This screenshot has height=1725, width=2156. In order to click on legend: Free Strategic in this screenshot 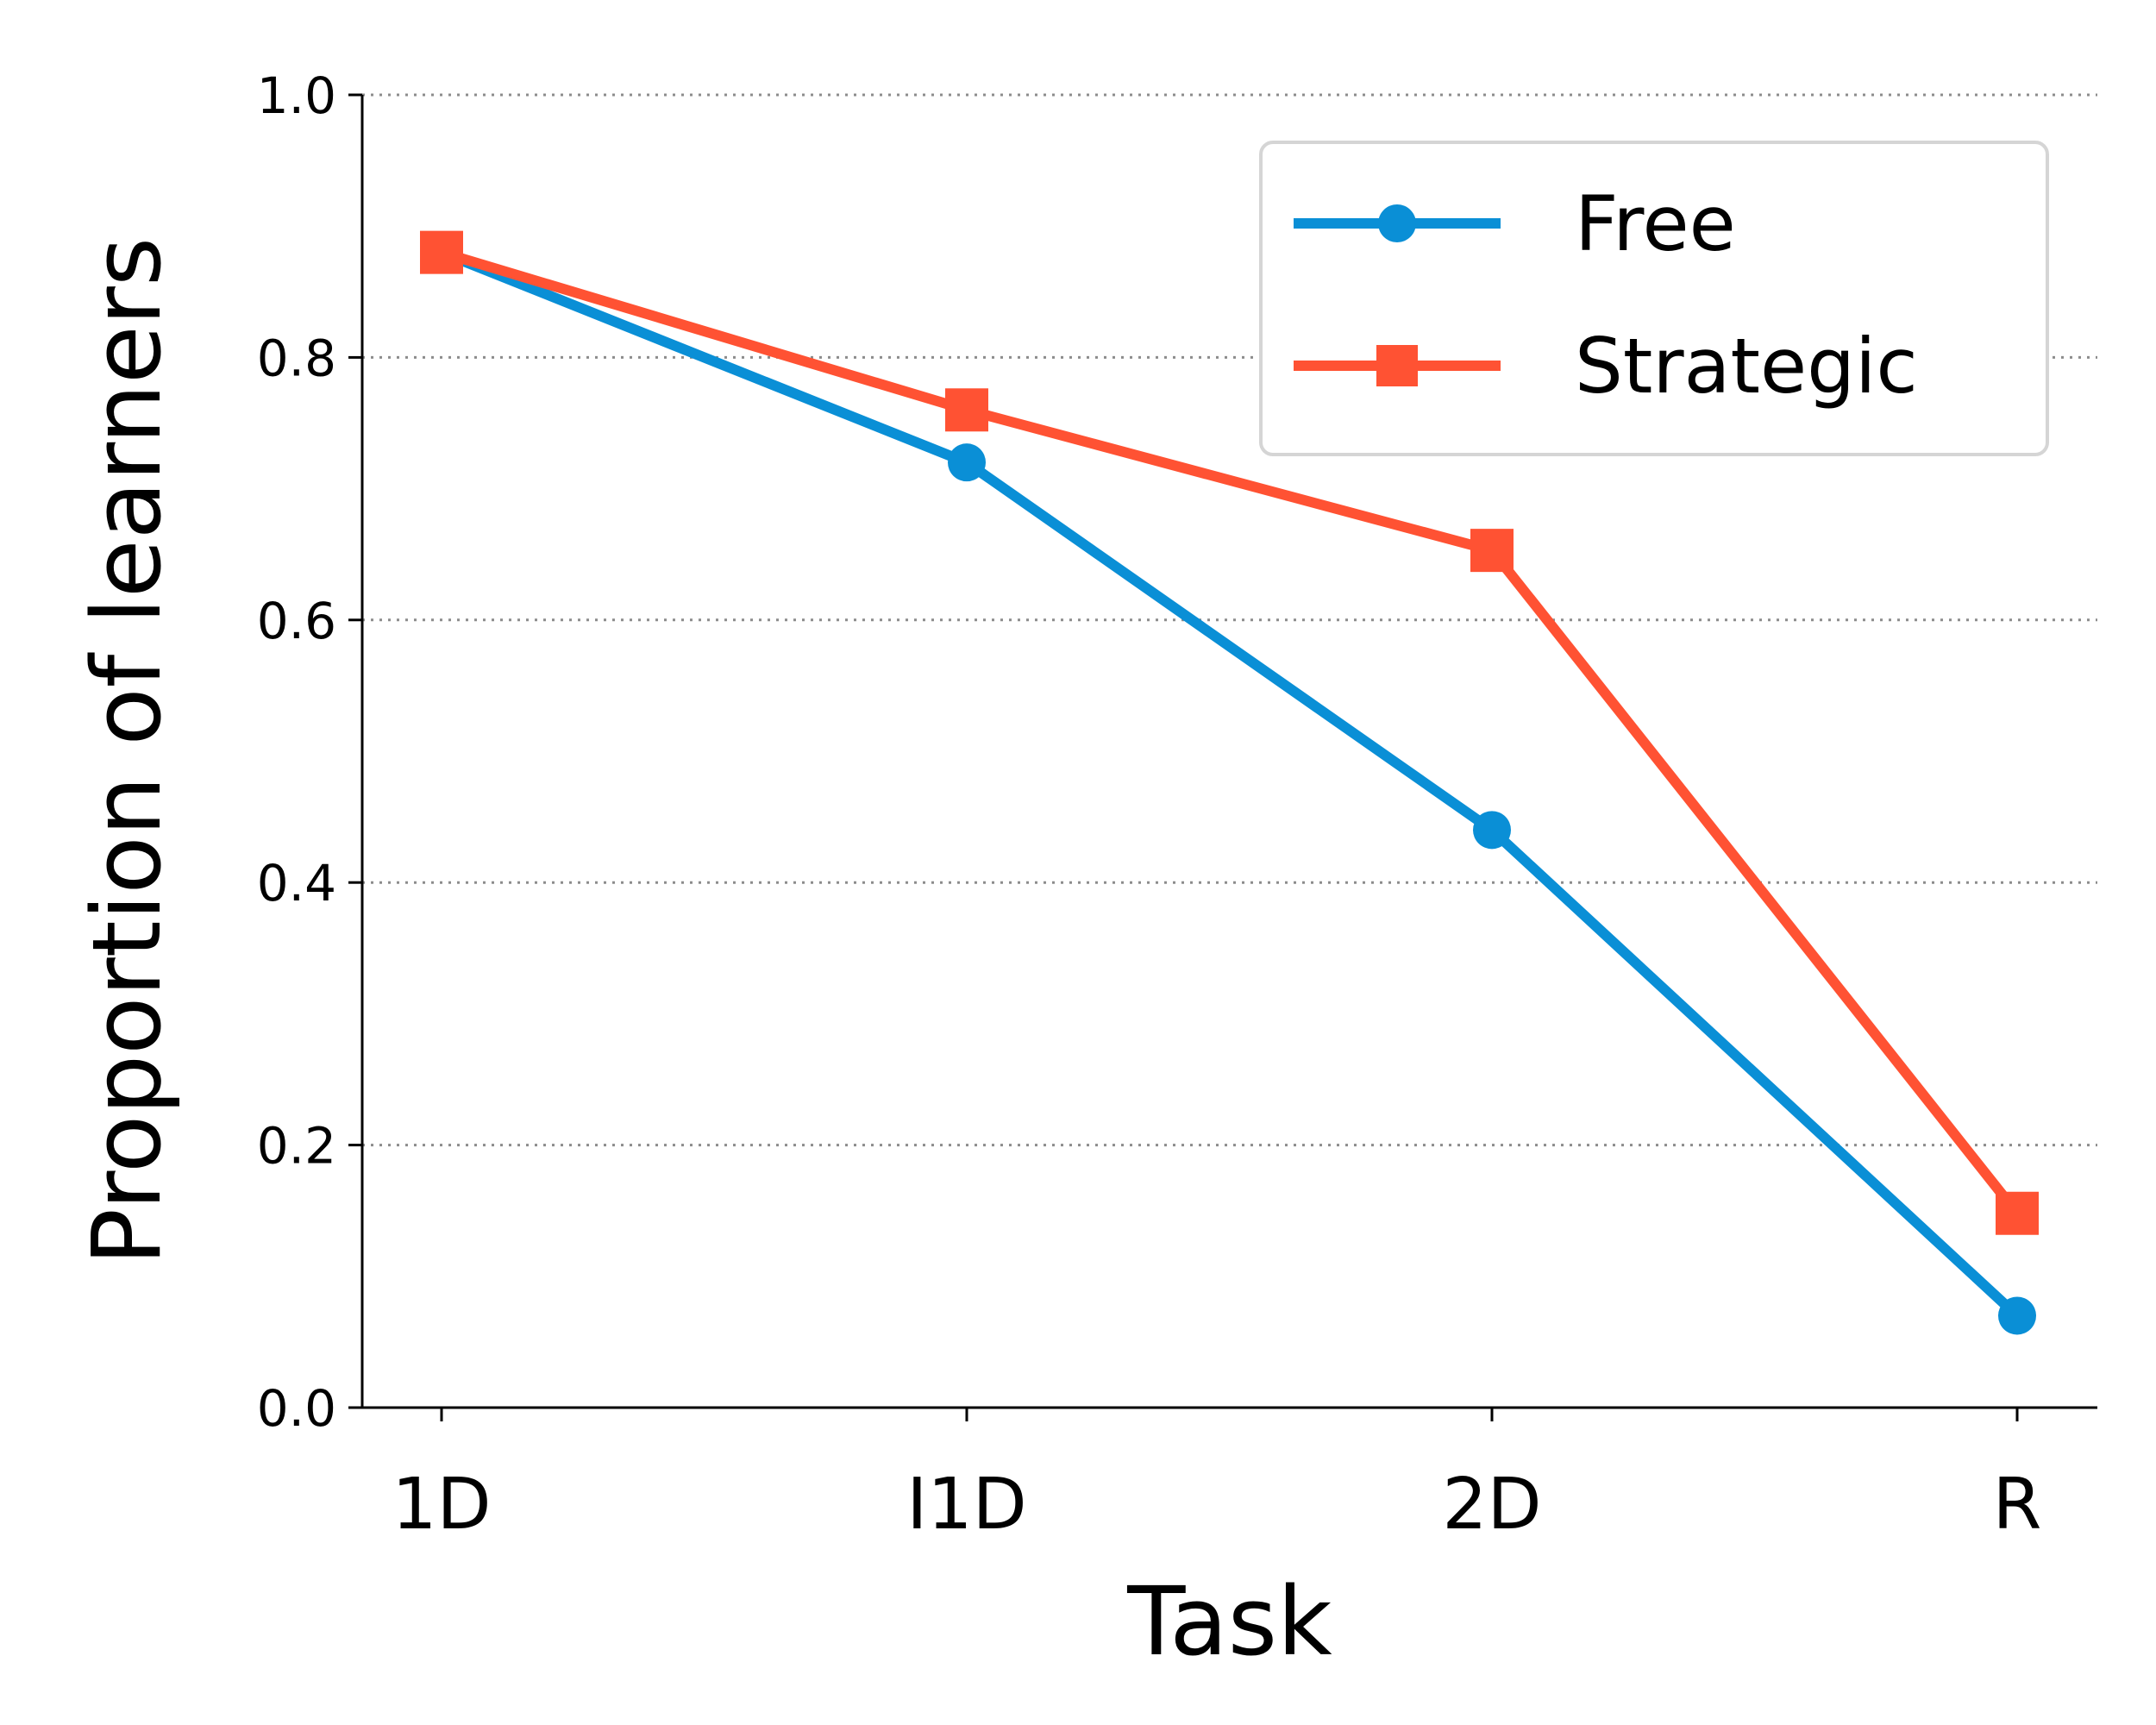, I will do `click(1654, 298)`.